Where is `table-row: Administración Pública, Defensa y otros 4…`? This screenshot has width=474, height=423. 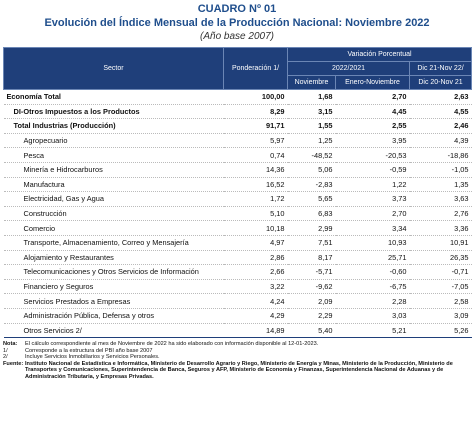 table-row: Administración Pública, Defensa y otros 4… is located at coordinates (237, 316).